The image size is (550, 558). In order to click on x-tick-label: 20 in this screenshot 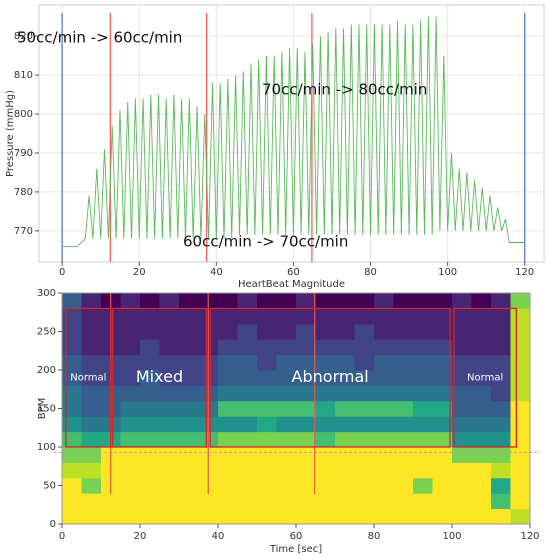, I will do `click(140, 536)`.